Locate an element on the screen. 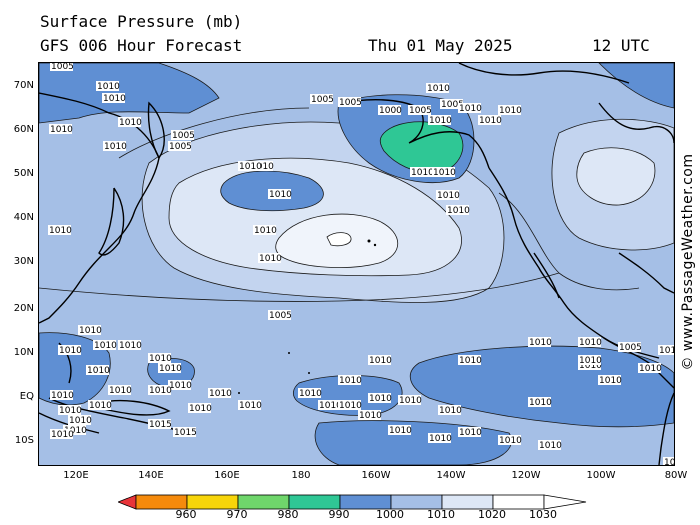 The image size is (700, 525). band-1030-center is located at coordinates (339, 239).